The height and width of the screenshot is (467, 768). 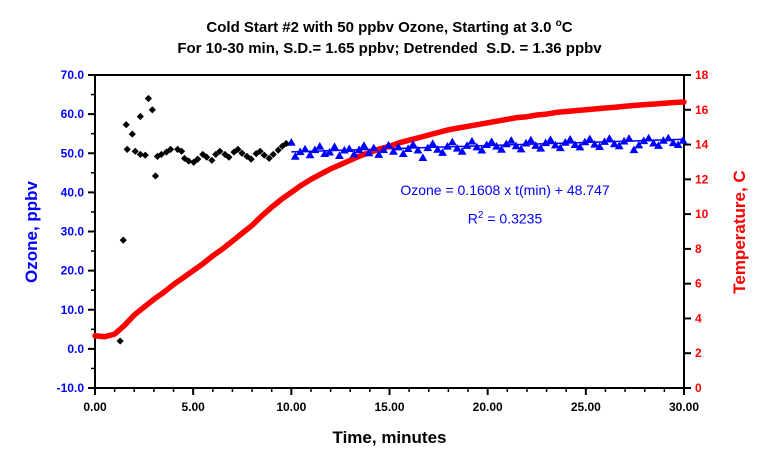 What do you see at coordinates (698, 353) in the screenshot?
I see `y-right-tick-label: 2` at bounding box center [698, 353].